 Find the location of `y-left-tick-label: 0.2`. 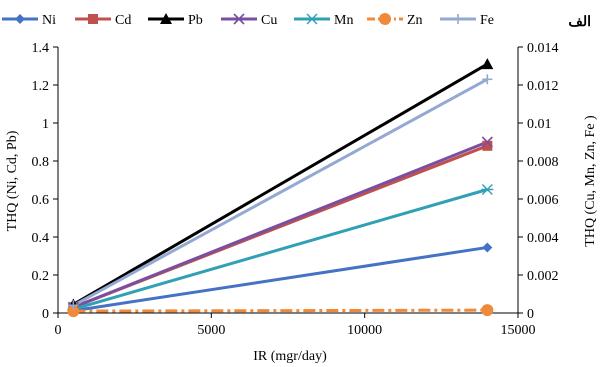

y-left-tick-label: 0.2 is located at coordinates (41, 276).